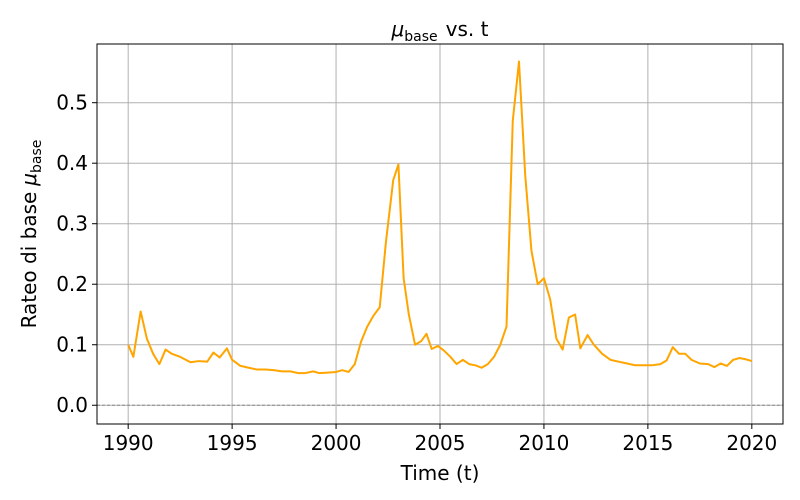 The width and height of the screenshot is (800, 500). Describe the element at coordinates (647, 443) in the screenshot. I see `x-tick-label: 2015` at that location.